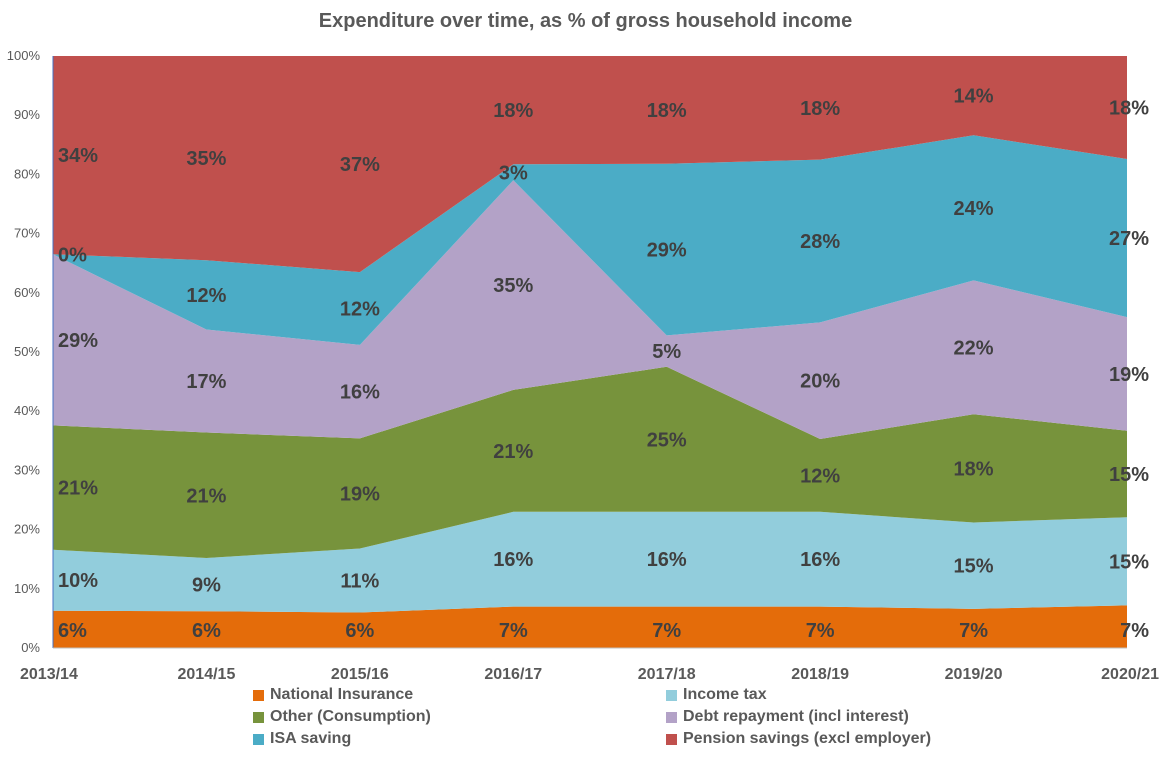  I want to click on y-tick-label: 80%, so click(27, 173).